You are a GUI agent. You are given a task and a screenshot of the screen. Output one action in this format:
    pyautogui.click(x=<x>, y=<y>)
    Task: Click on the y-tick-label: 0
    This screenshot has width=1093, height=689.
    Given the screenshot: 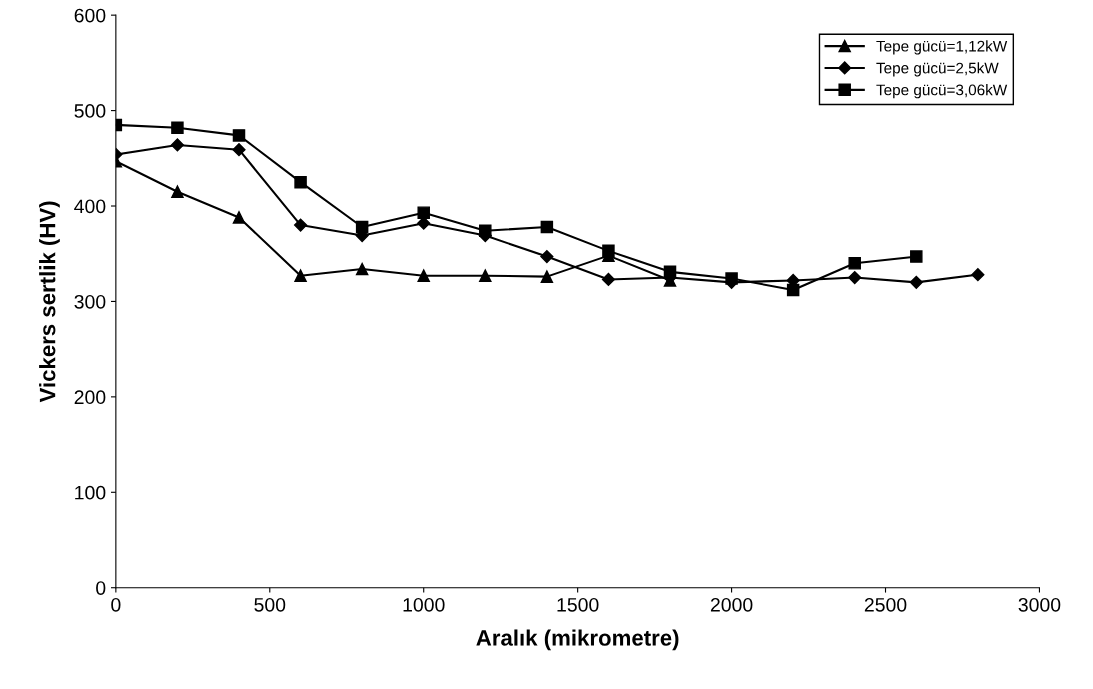 What is the action you would take?
    pyautogui.click(x=101, y=588)
    